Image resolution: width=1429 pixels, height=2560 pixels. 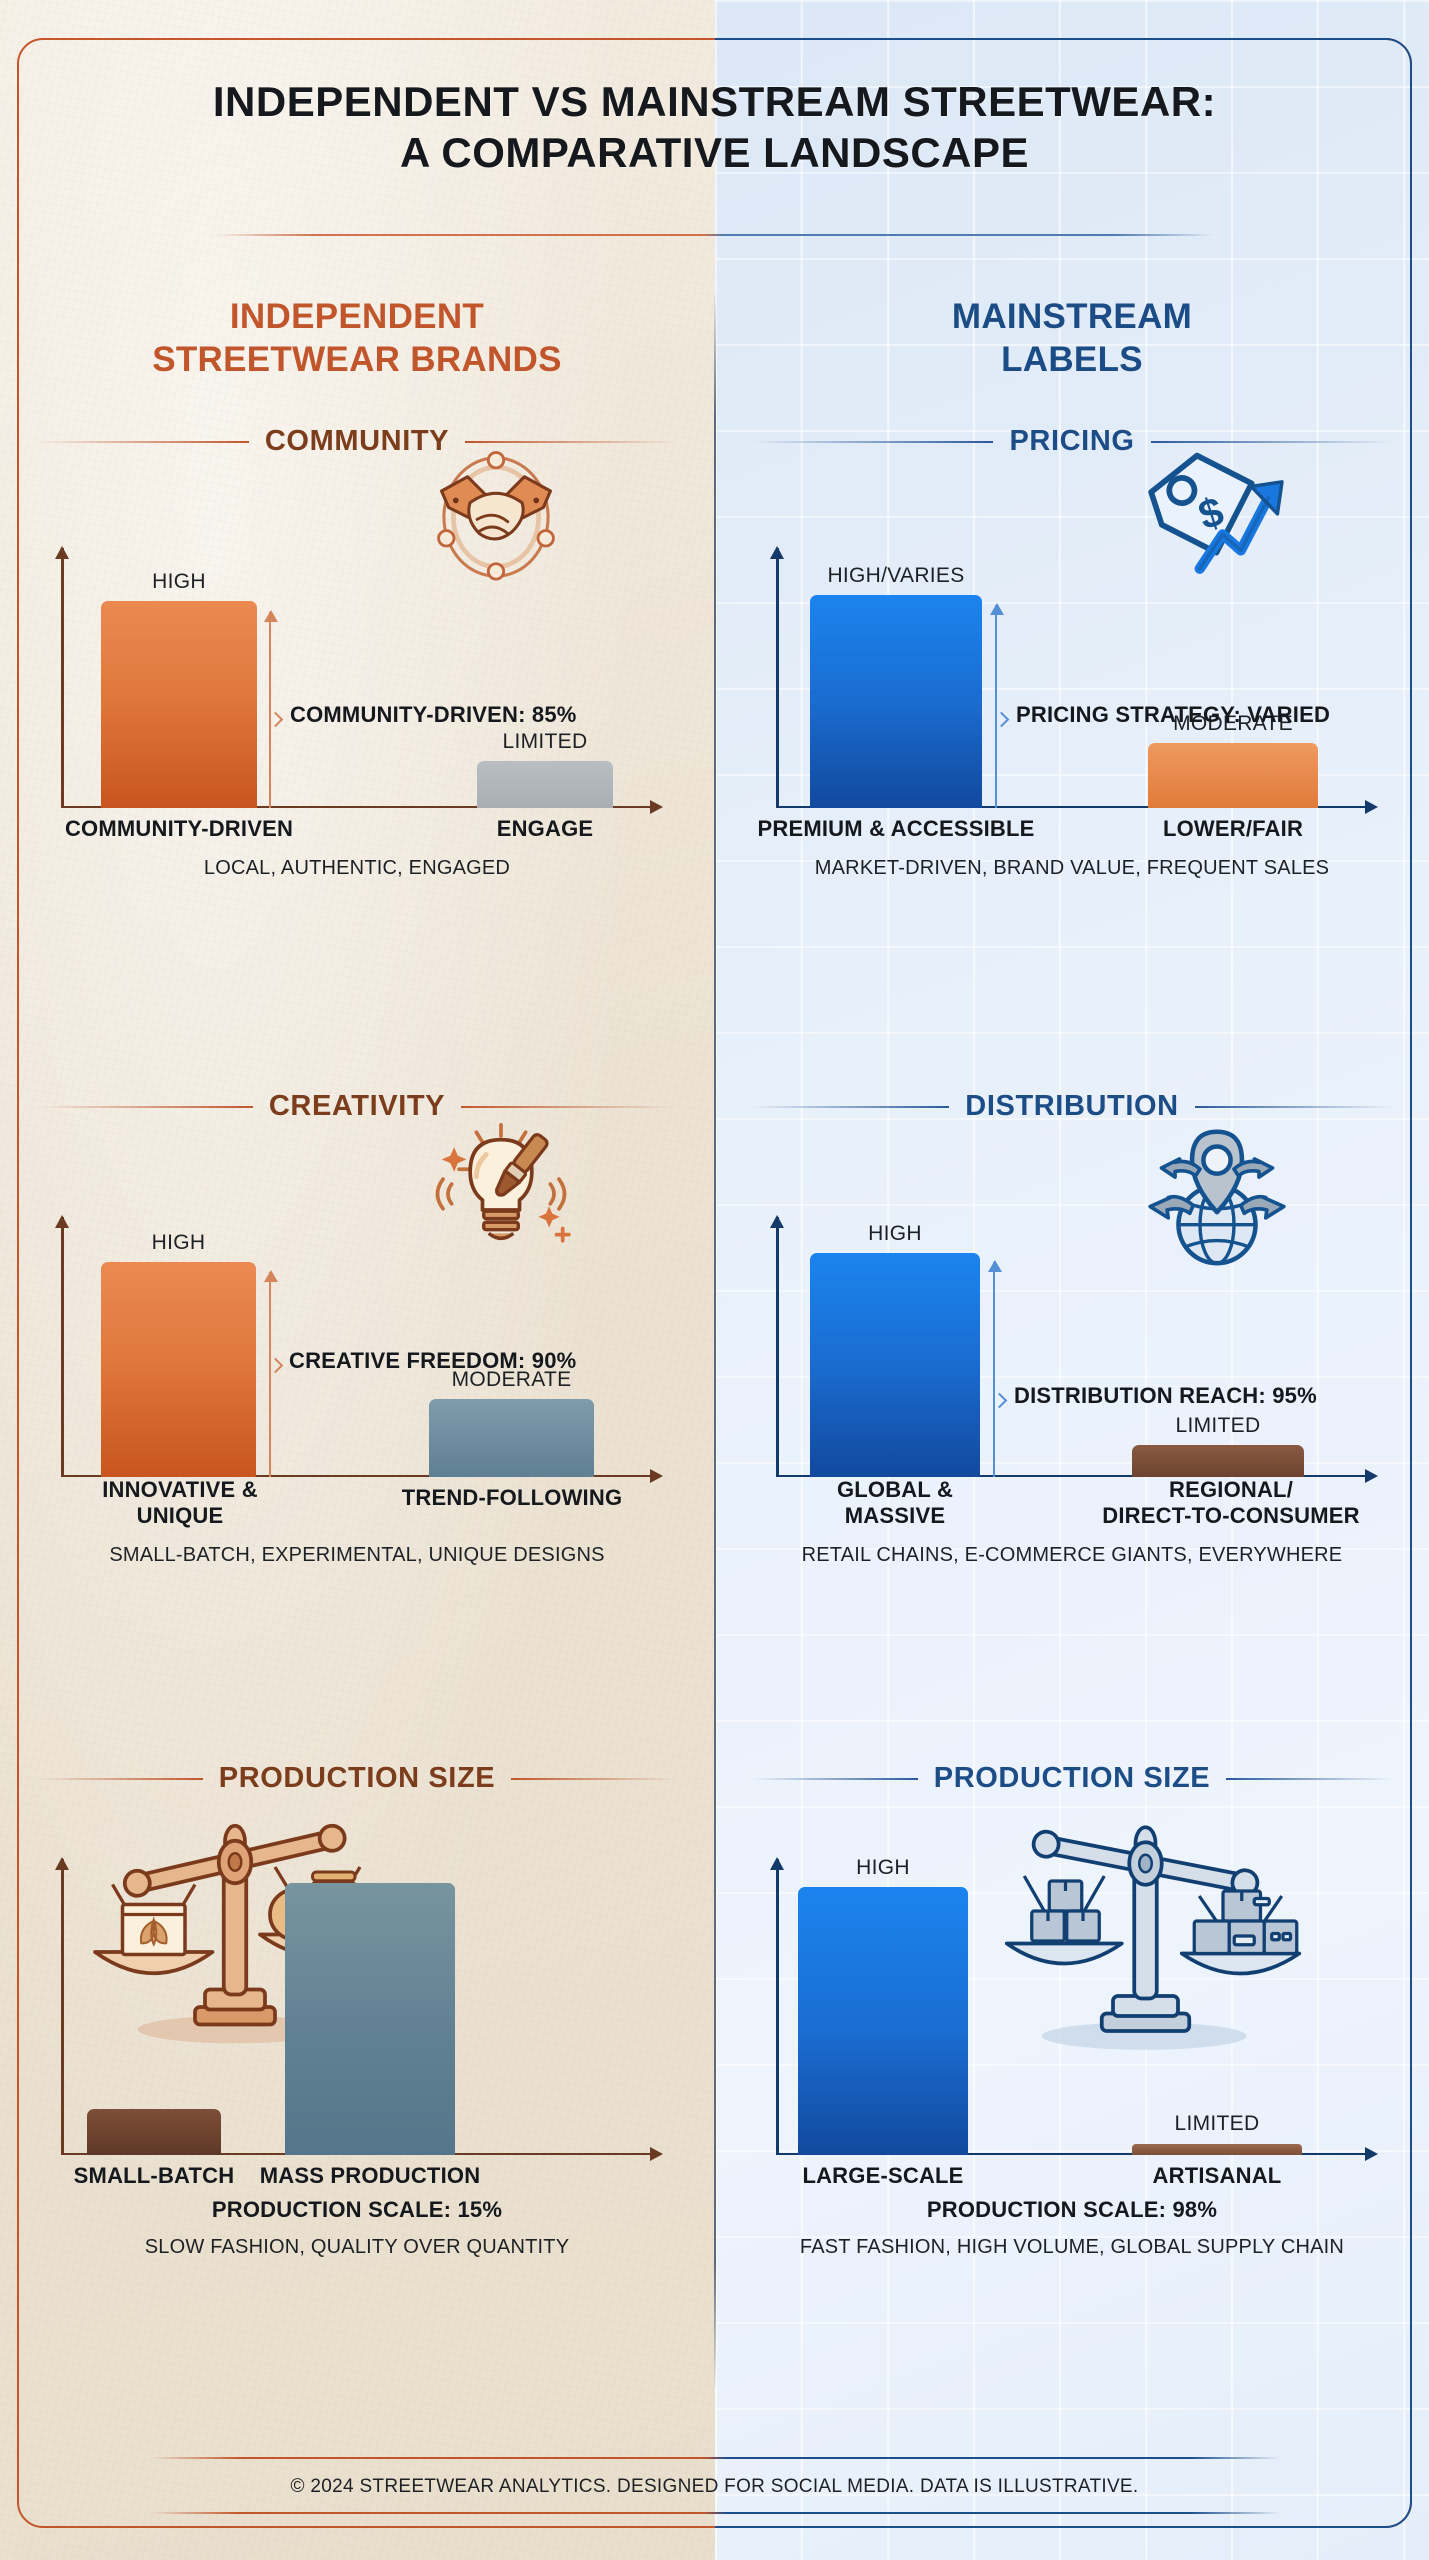 I want to click on section-distribution-header: DISTRIBUTION, so click(x=1072, y=1106).